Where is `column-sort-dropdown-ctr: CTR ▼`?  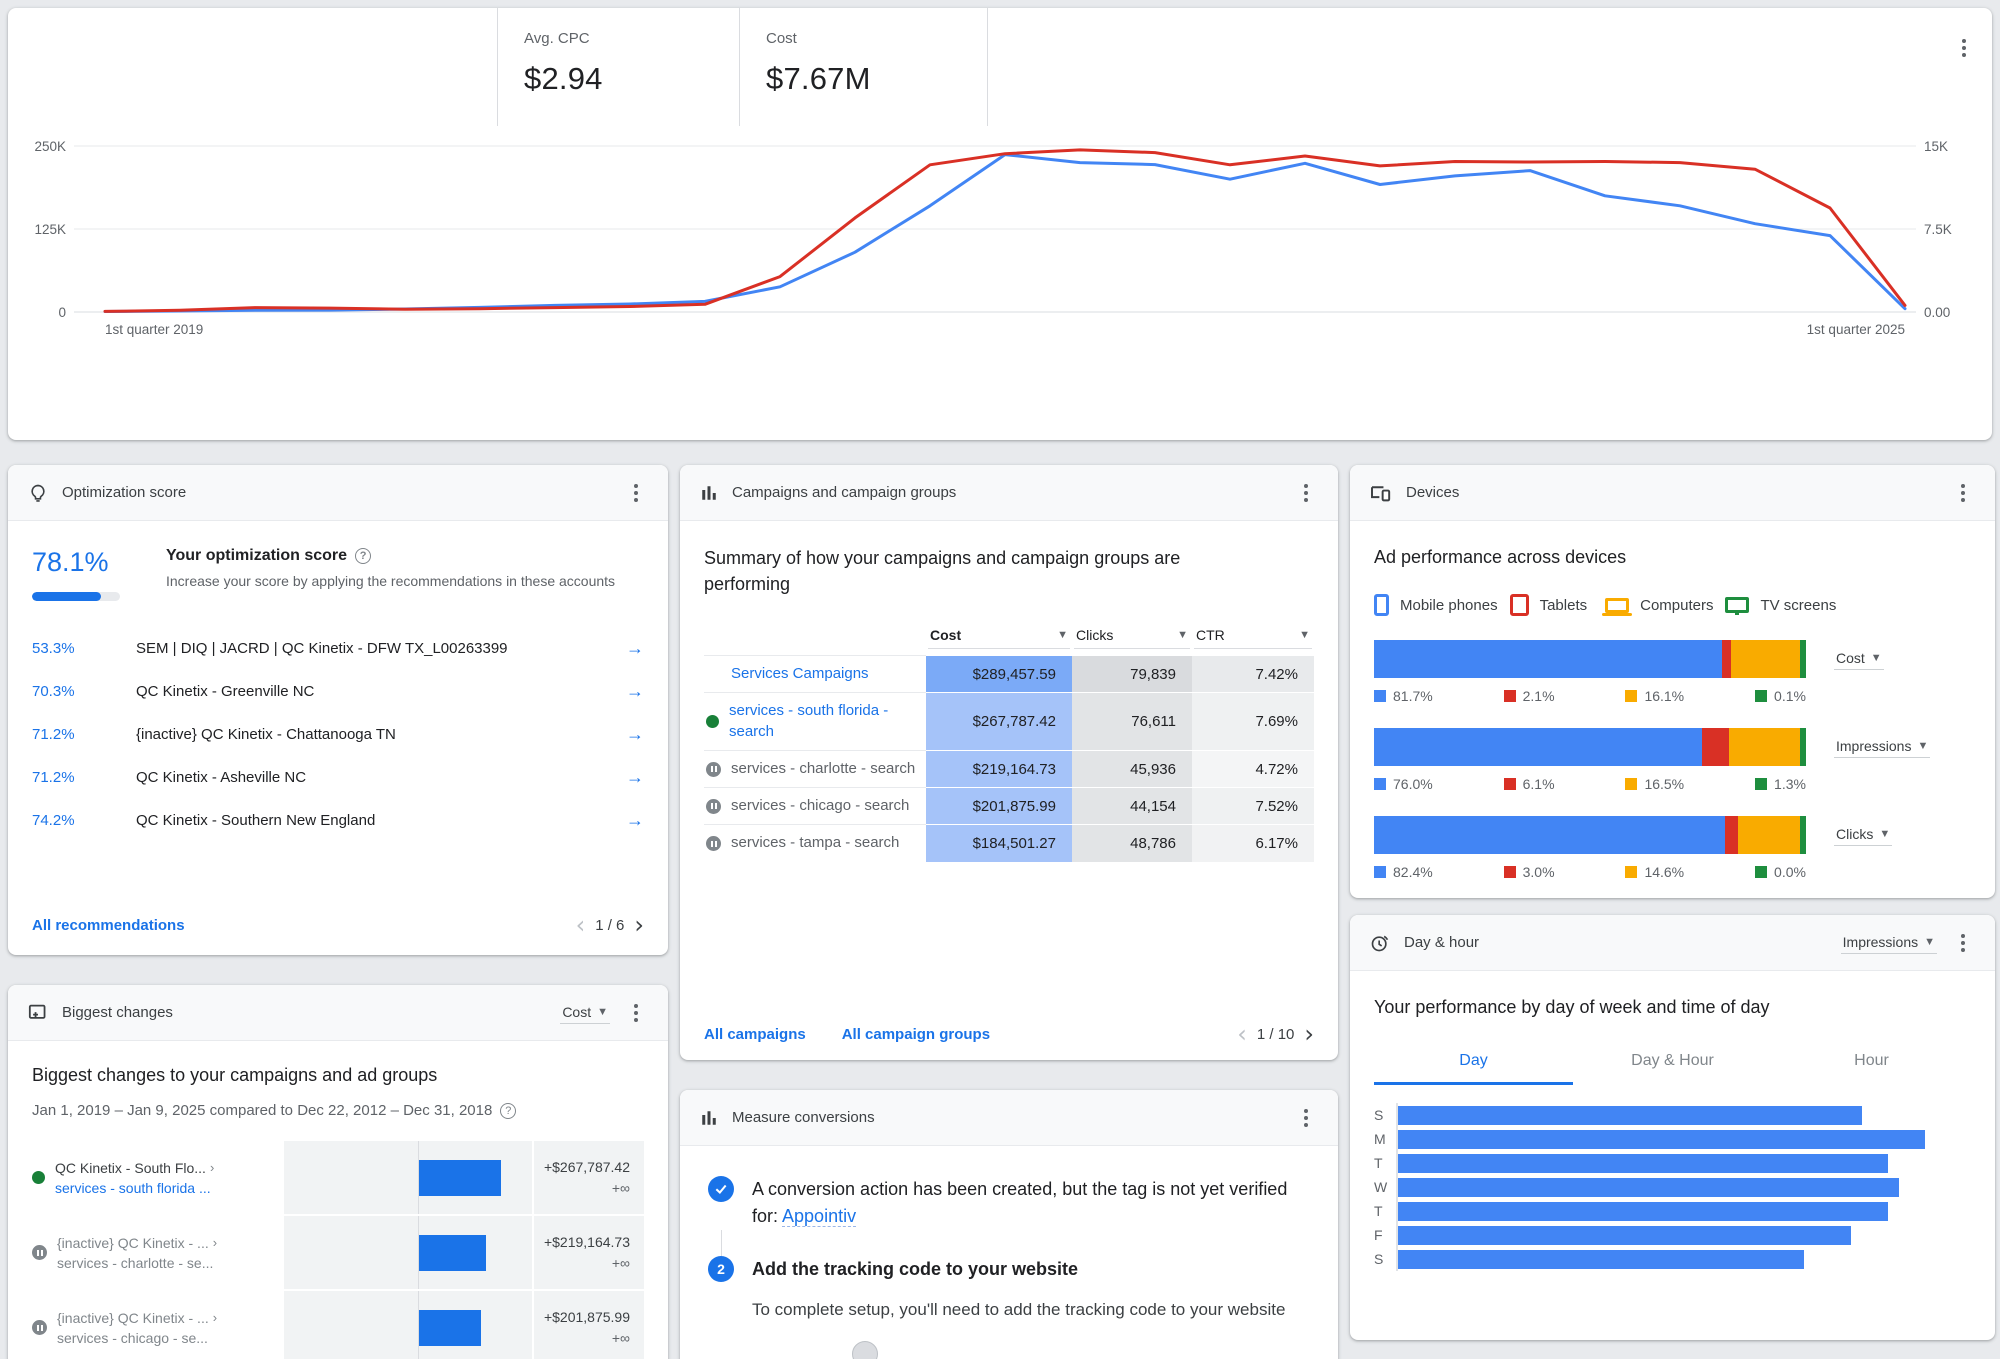
column-sort-dropdown-ctr: CTR ▼ is located at coordinates (1253, 638).